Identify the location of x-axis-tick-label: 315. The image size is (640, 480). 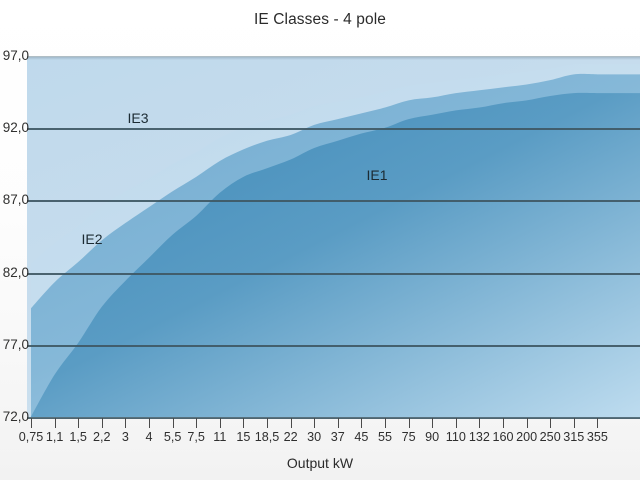
(574, 437).